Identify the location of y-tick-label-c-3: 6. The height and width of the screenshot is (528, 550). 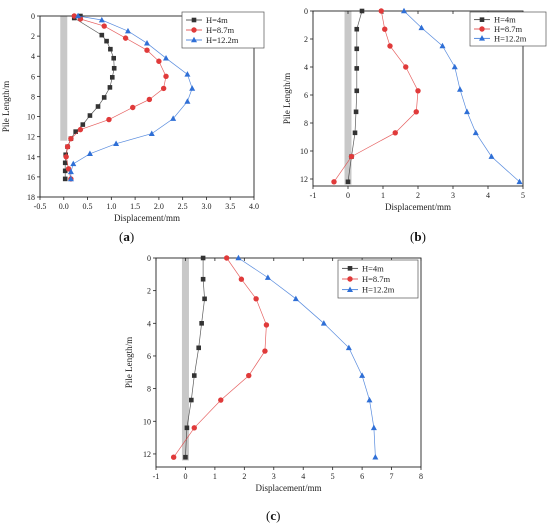
(149, 356).